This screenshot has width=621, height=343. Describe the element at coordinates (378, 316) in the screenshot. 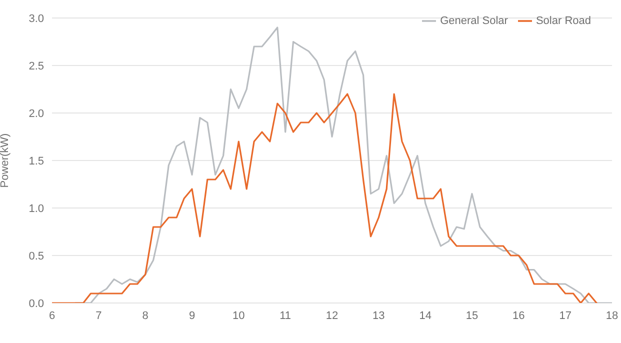

I see `x-tick-label: 13` at that location.